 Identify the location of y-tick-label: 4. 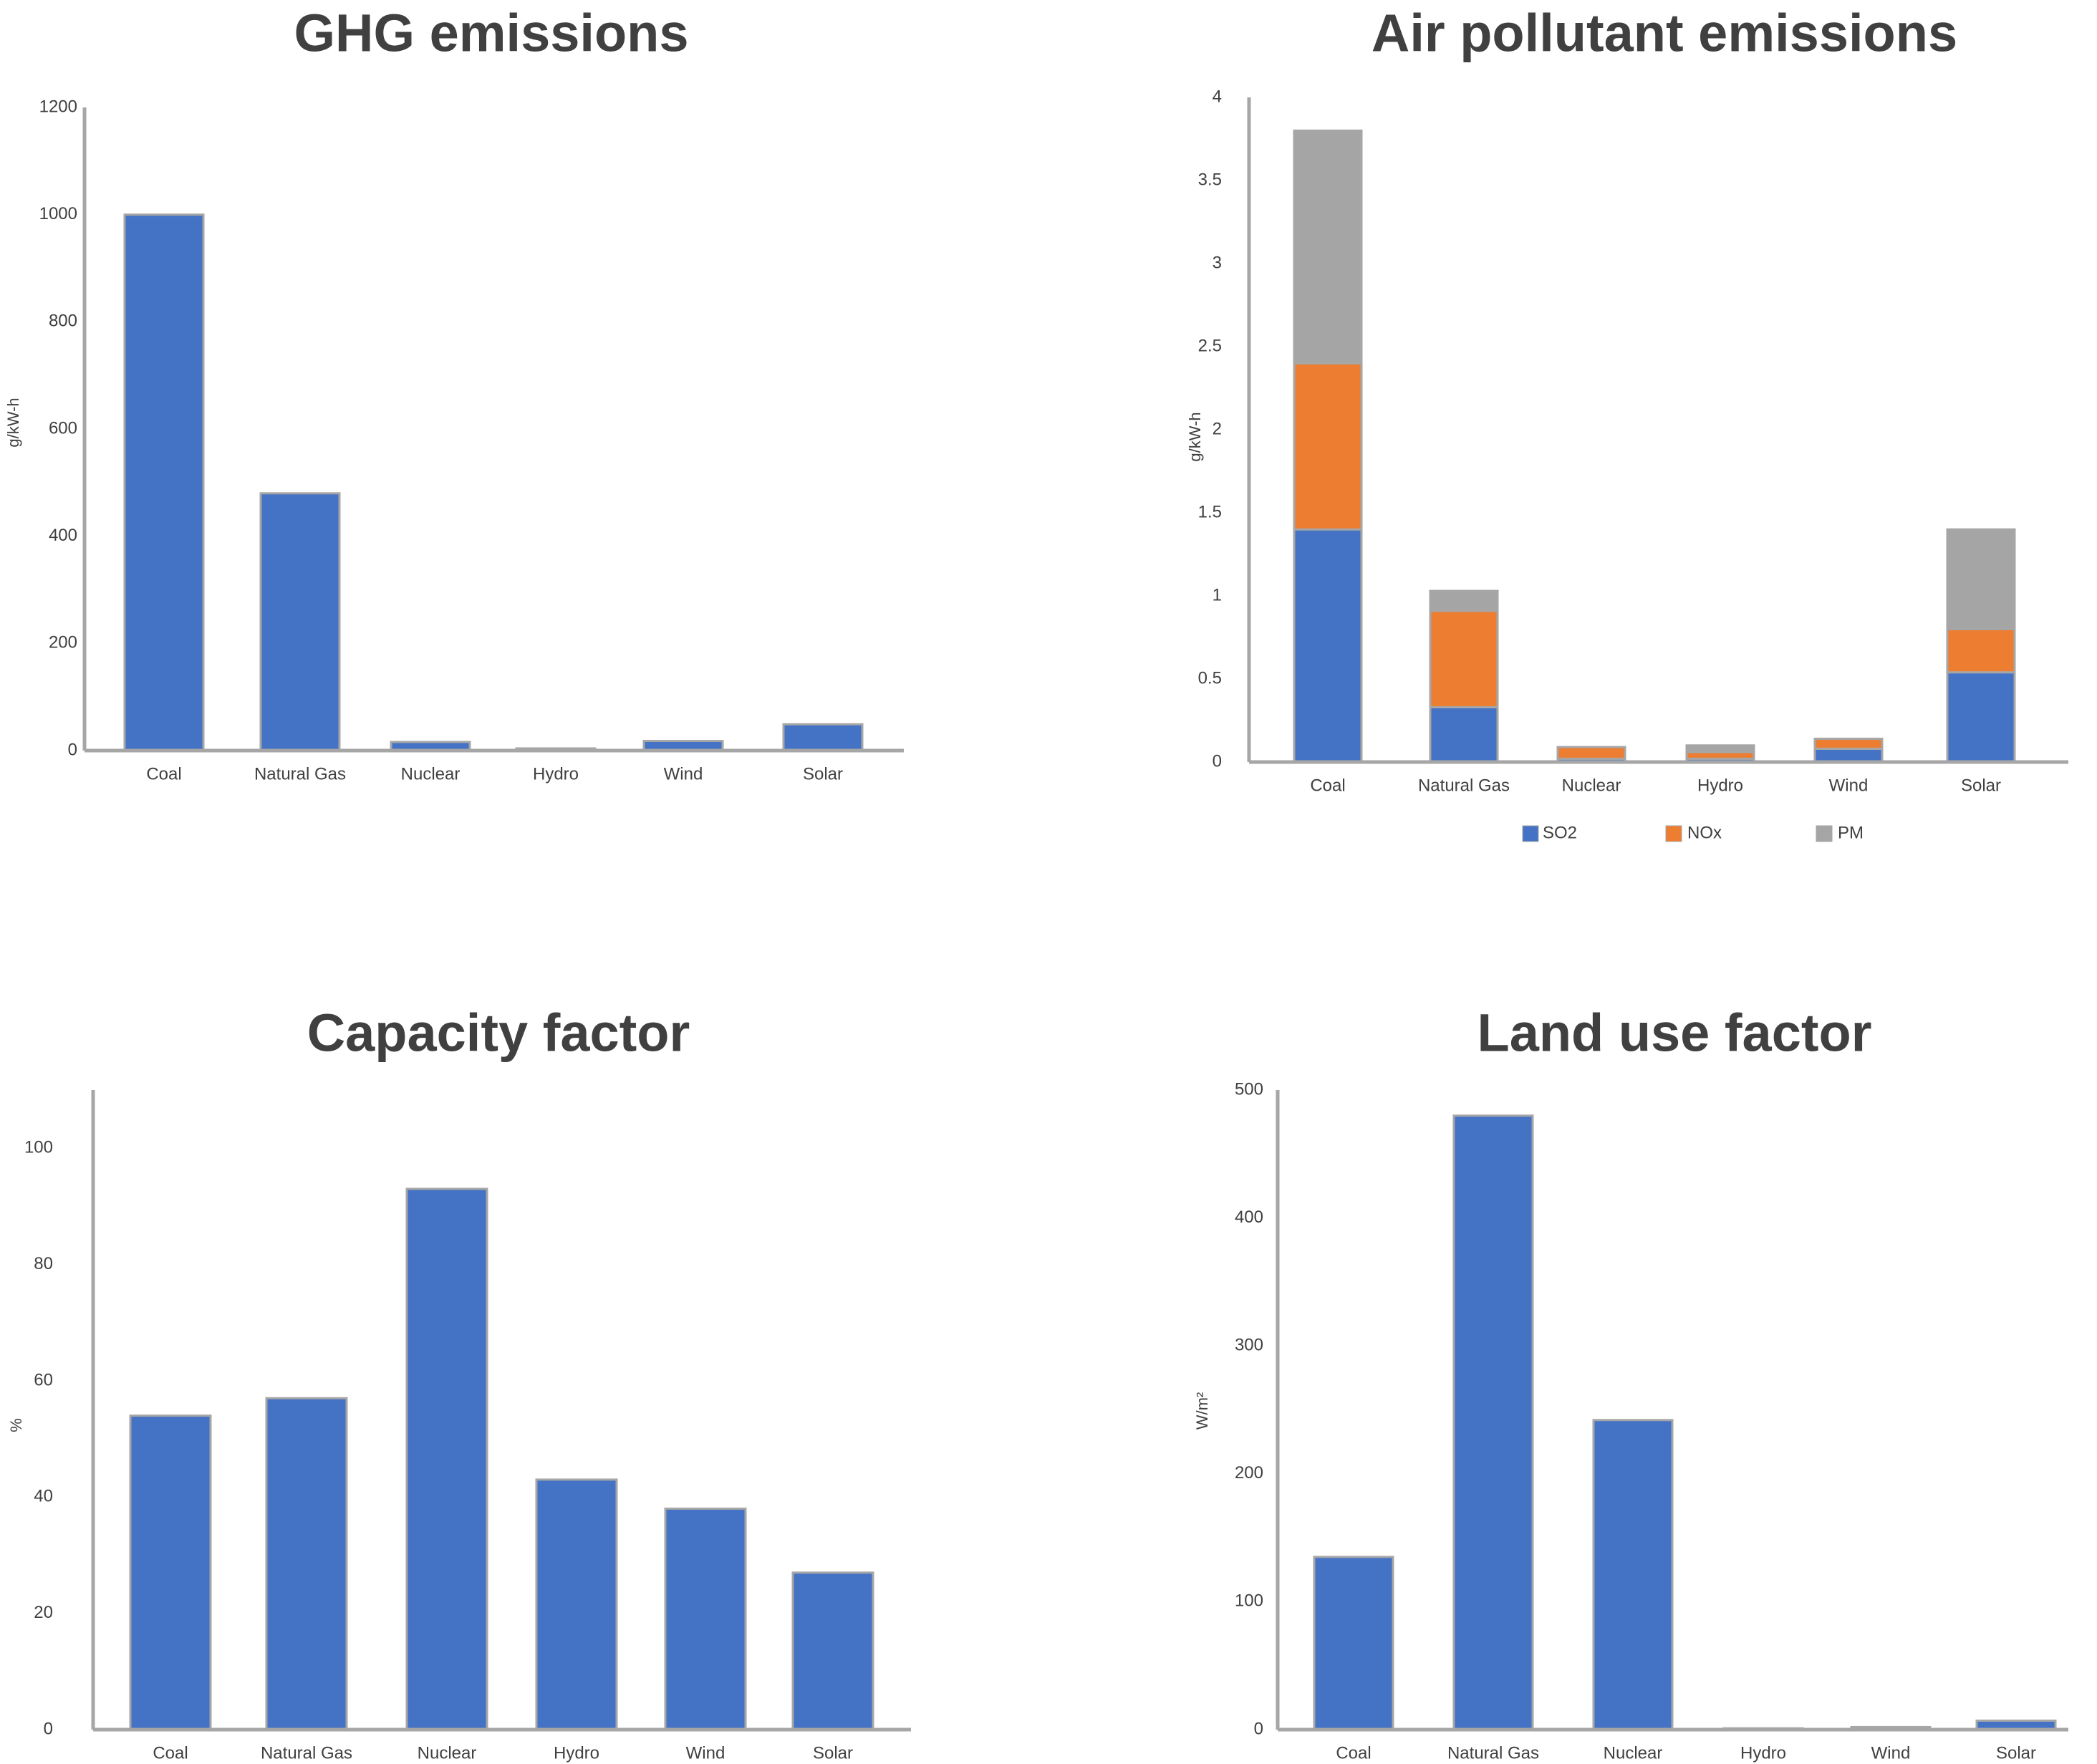
(1217, 97).